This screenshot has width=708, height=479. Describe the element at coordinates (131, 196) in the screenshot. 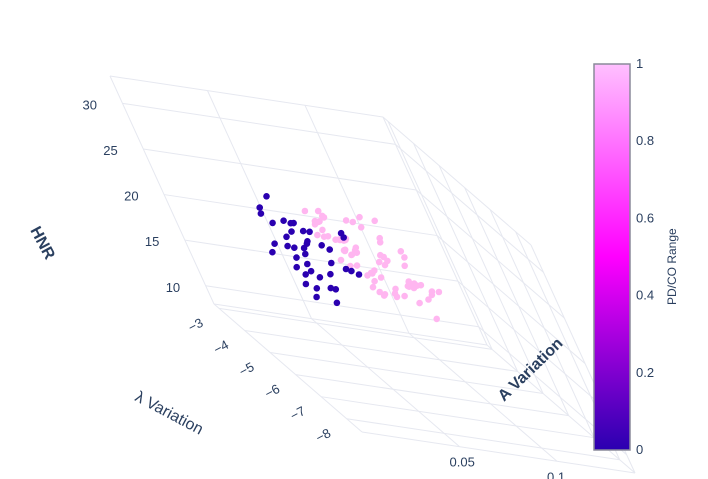

I see `z-tick-label: 20` at that location.